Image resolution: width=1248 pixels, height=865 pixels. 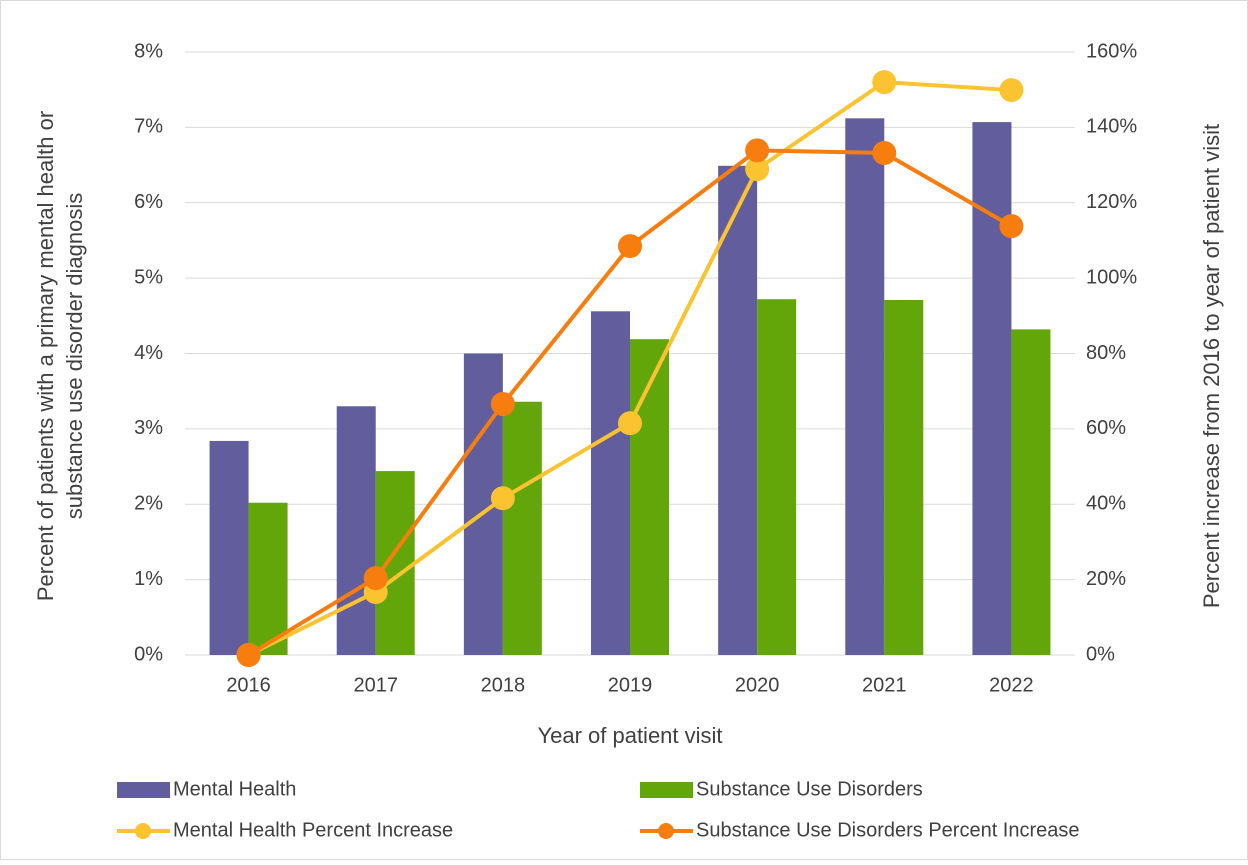 What do you see at coordinates (1111, 127) in the screenshot?
I see `y2-tick-label: 140%` at bounding box center [1111, 127].